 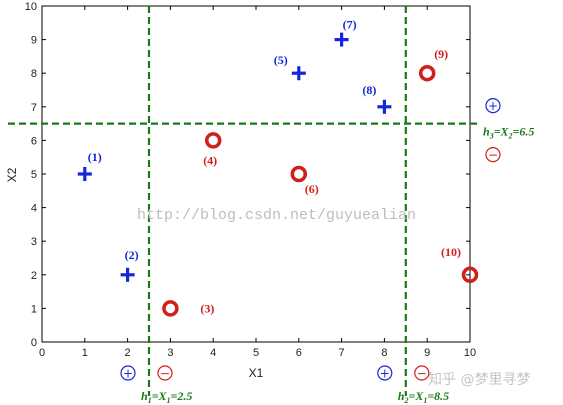 What do you see at coordinates (85, 353) in the screenshot?
I see `x-tick-label: 1` at bounding box center [85, 353].